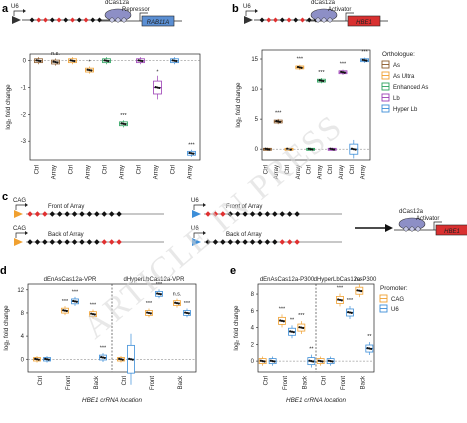  What do you see at coordinates (24, 89) in the screenshot?
I see `panel-a-ytick-label: -1` at bounding box center [24, 89].